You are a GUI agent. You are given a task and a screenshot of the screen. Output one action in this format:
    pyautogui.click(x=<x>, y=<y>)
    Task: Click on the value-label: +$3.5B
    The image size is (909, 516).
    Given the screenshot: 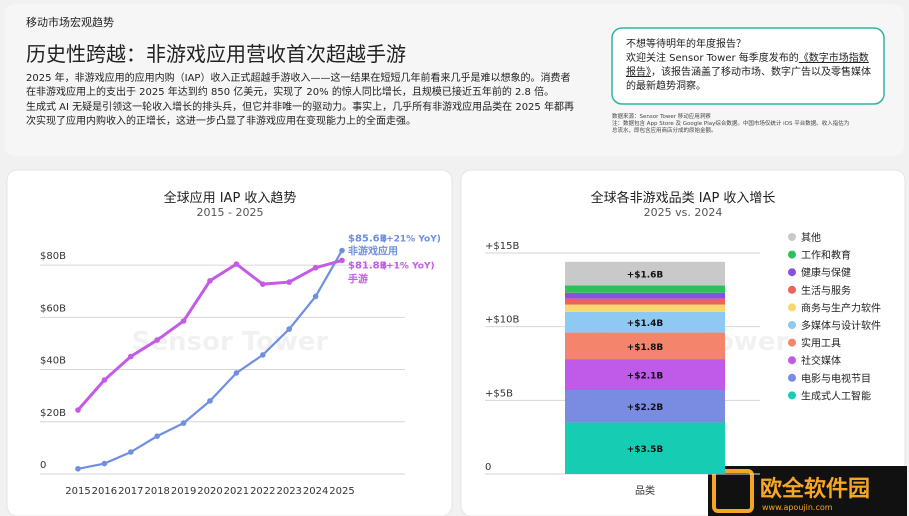 What is the action you would take?
    pyautogui.click(x=645, y=450)
    